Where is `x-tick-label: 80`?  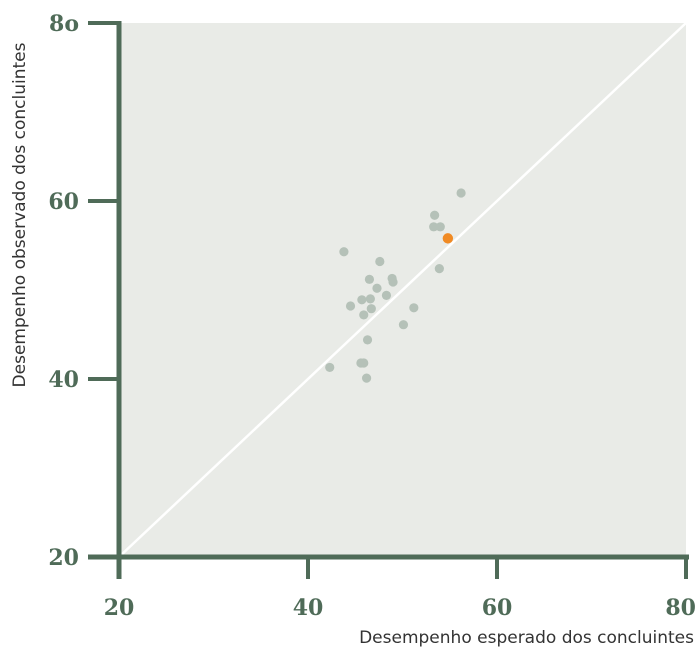
x-tick-label: 80 is located at coordinates (680, 608).